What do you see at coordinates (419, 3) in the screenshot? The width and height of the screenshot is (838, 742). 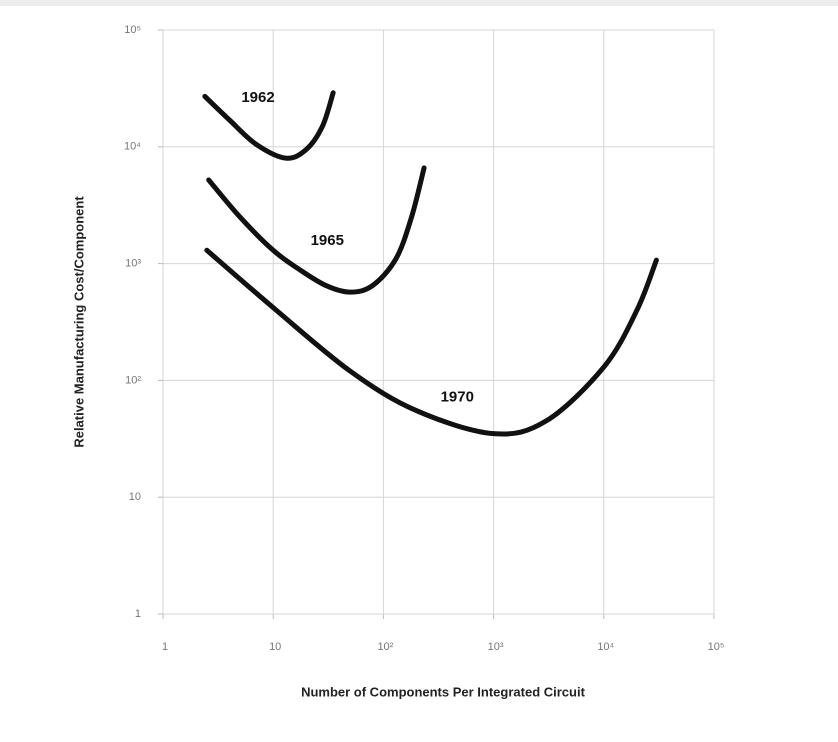 I see `top-strip` at bounding box center [419, 3].